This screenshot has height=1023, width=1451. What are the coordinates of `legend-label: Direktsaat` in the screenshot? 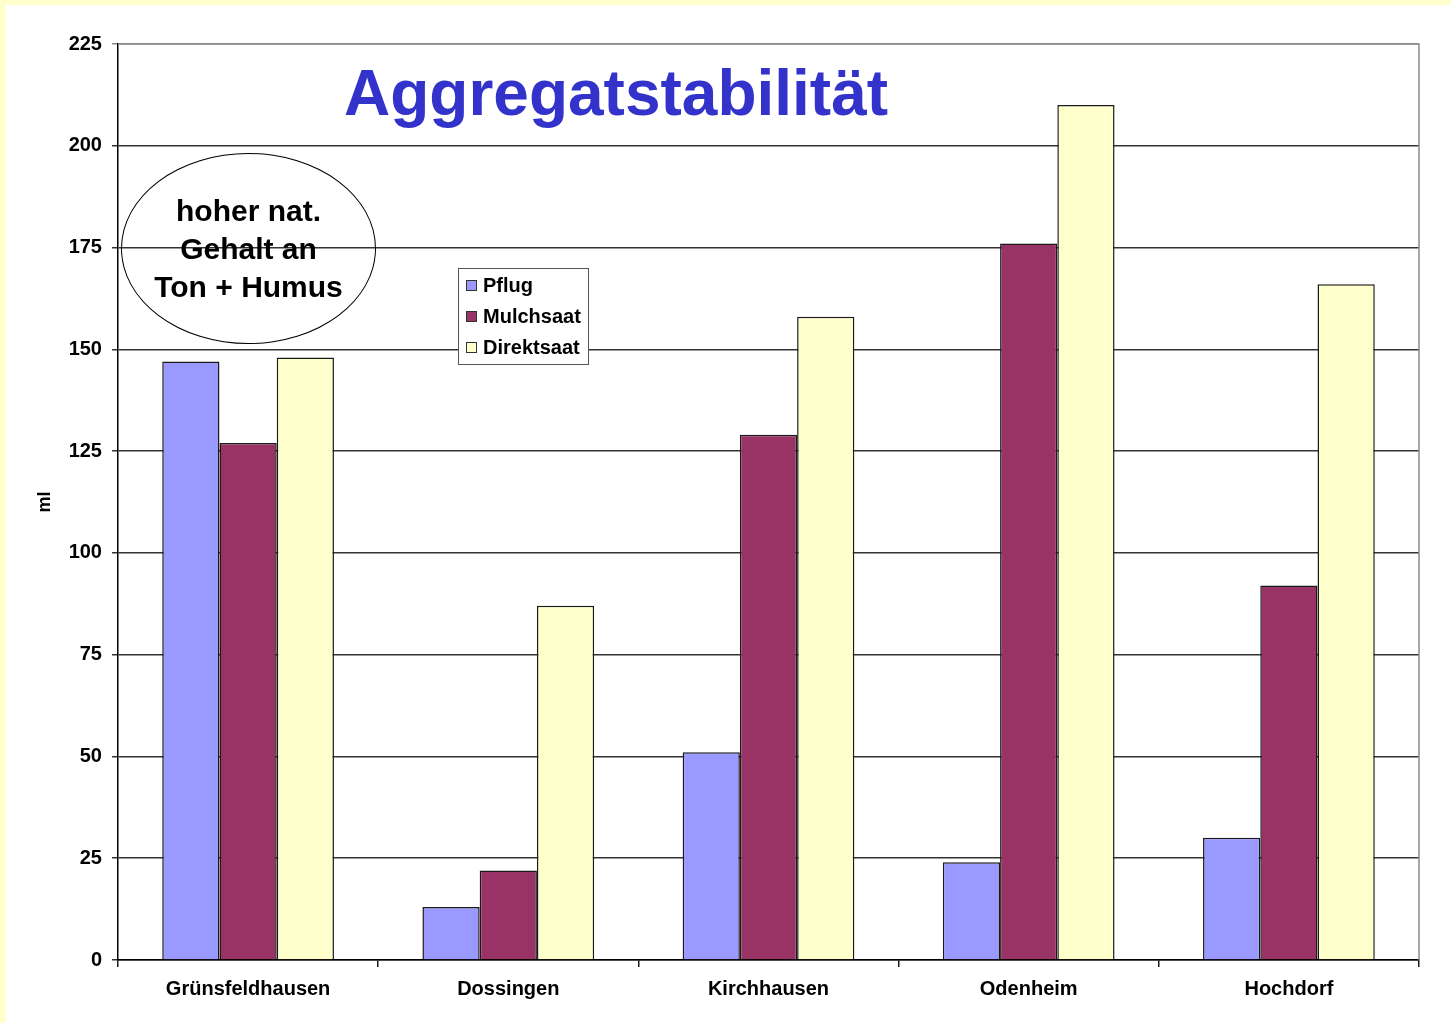 It's located at (531, 347).